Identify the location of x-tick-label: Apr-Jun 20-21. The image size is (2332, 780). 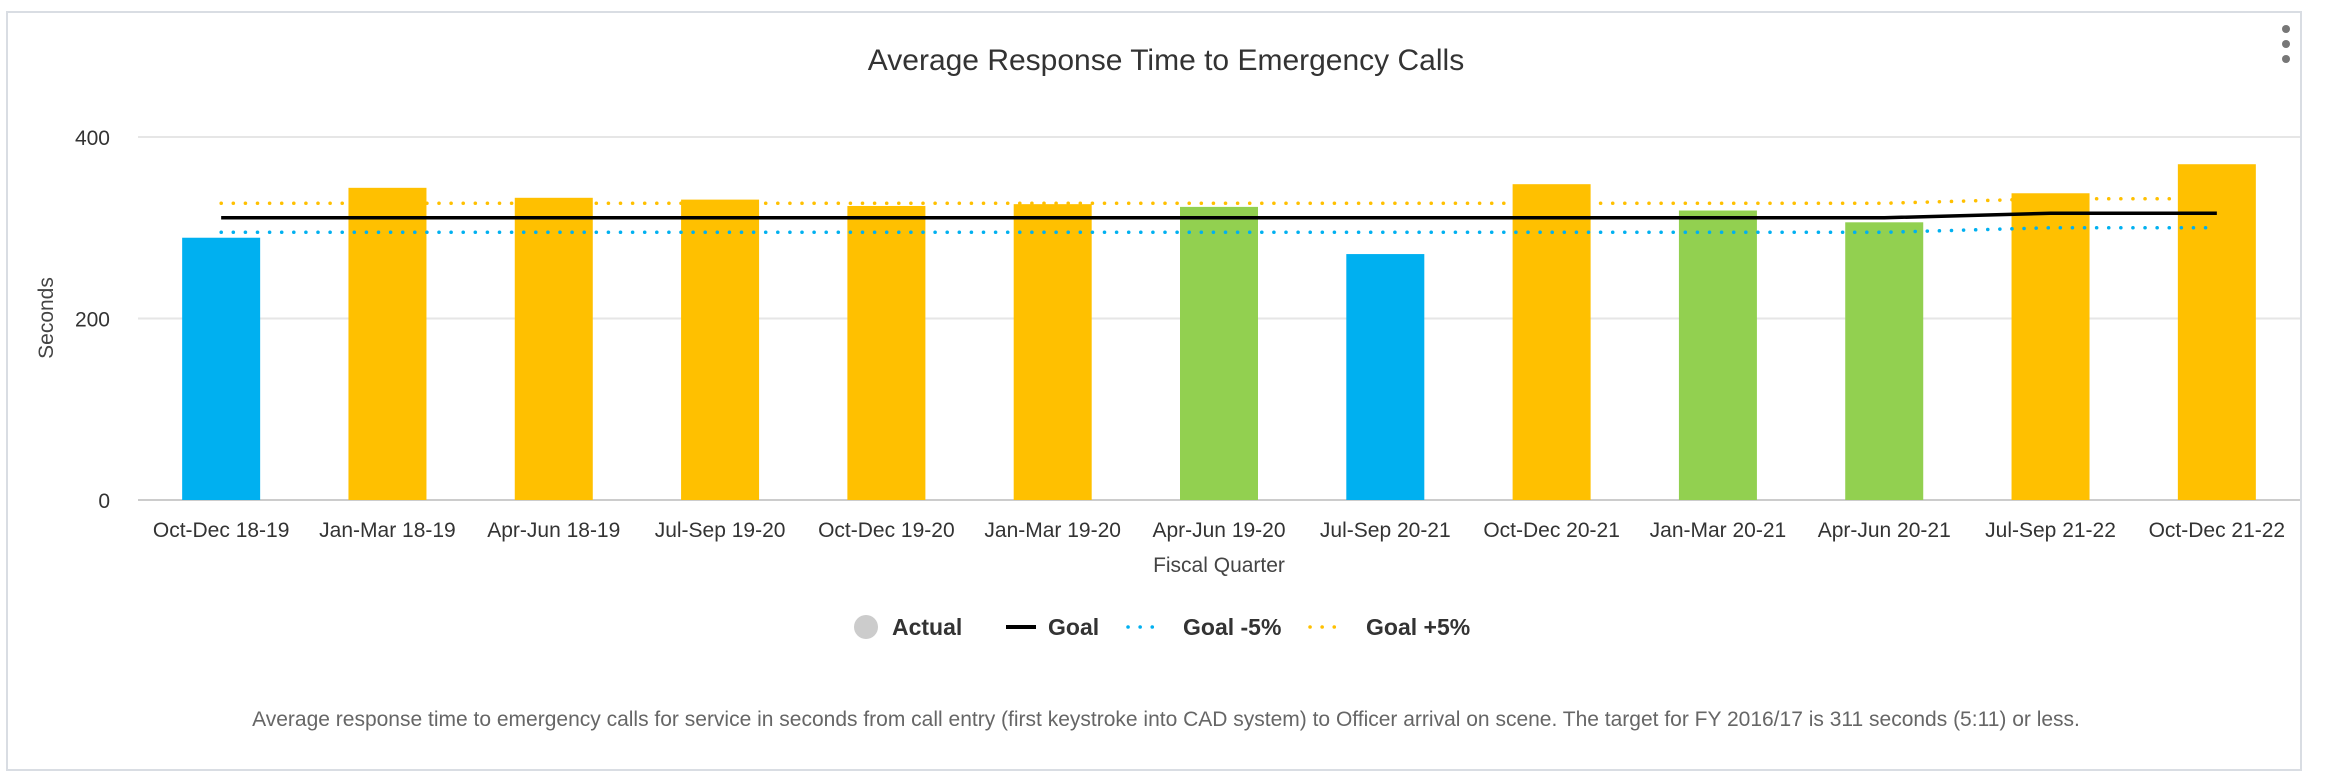
(1884, 530).